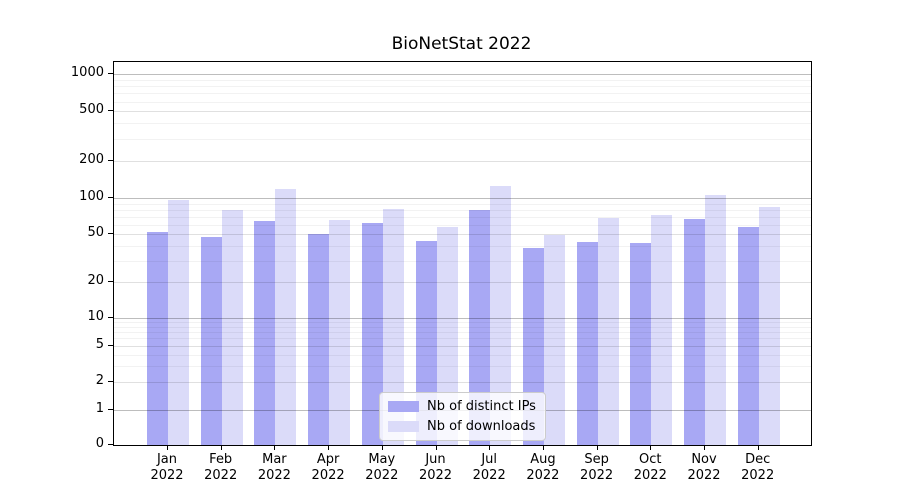 This screenshot has width=900, height=500. Describe the element at coordinates (232, 327) in the screenshot. I see `bar-downloads-feb` at that location.